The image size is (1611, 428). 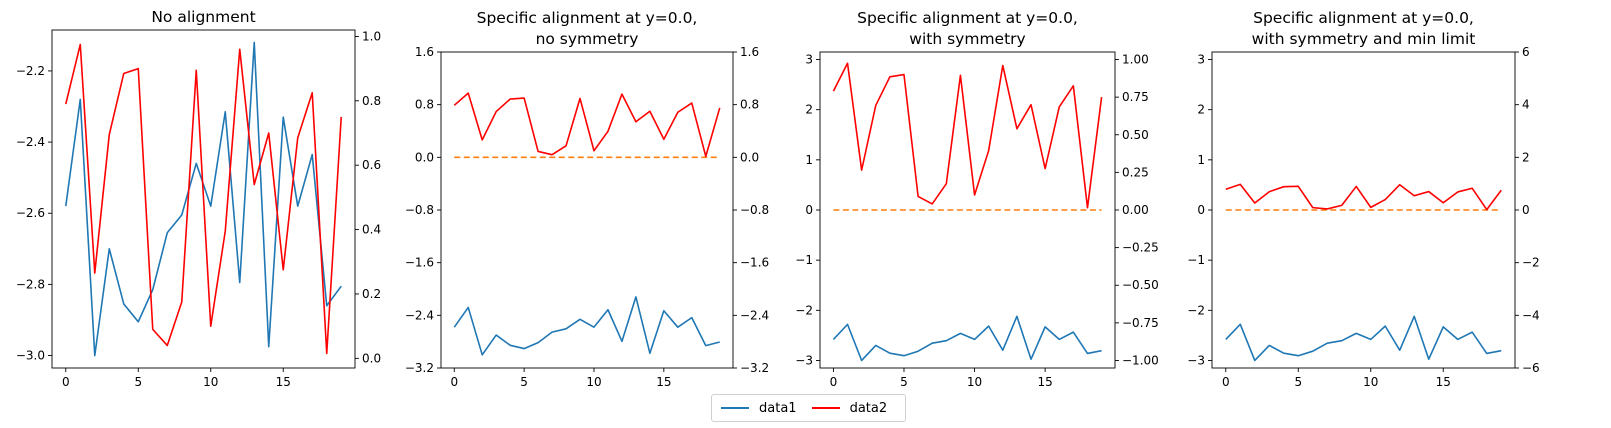 What do you see at coordinates (371, 165) in the screenshot?
I see `right-y-tick-label: 0.6` at bounding box center [371, 165].